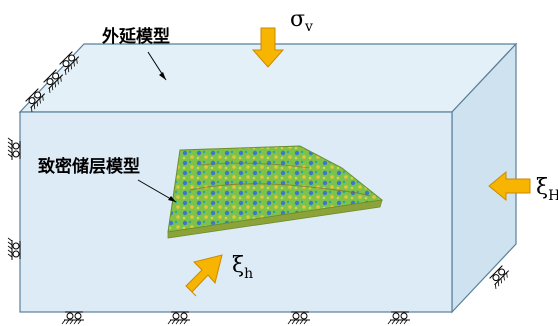 The height and width of the screenshot is (326, 558). What do you see at coordinates (297, 19) in the screenshot?
I see `vertical-load-symbol: σ` at bounding box center [297, 19].